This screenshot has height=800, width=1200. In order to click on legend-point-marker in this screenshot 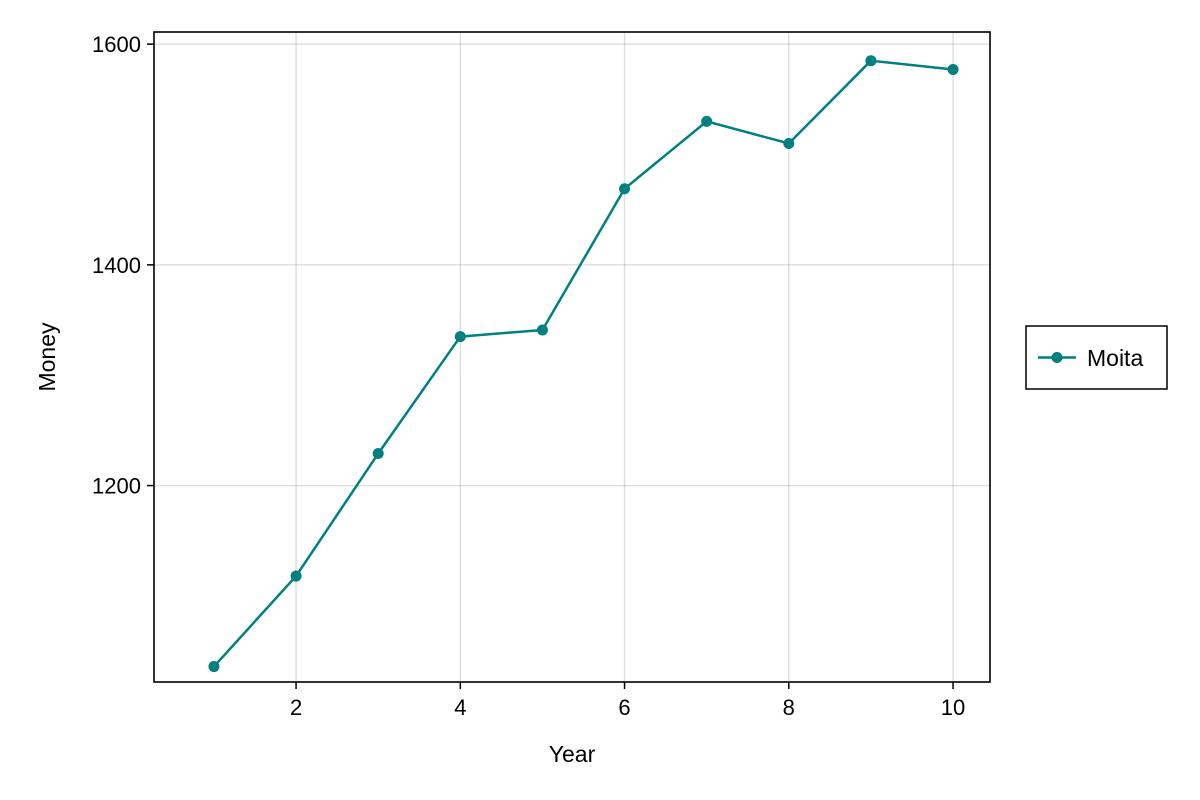, I will do `click(1057, 357)`.